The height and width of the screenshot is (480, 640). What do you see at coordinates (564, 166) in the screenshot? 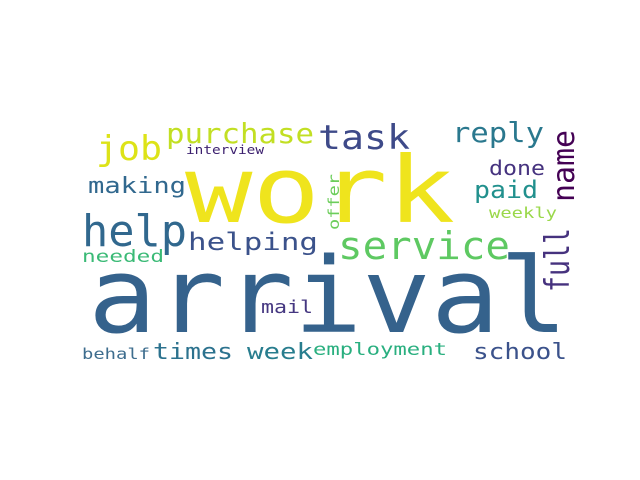
I see `word-name: name` at bounding box center [564, 166].